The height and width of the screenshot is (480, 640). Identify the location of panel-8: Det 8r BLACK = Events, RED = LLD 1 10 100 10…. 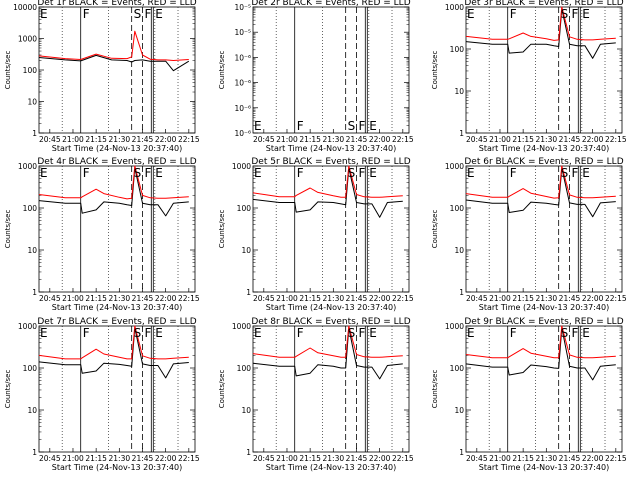
(316, 394).